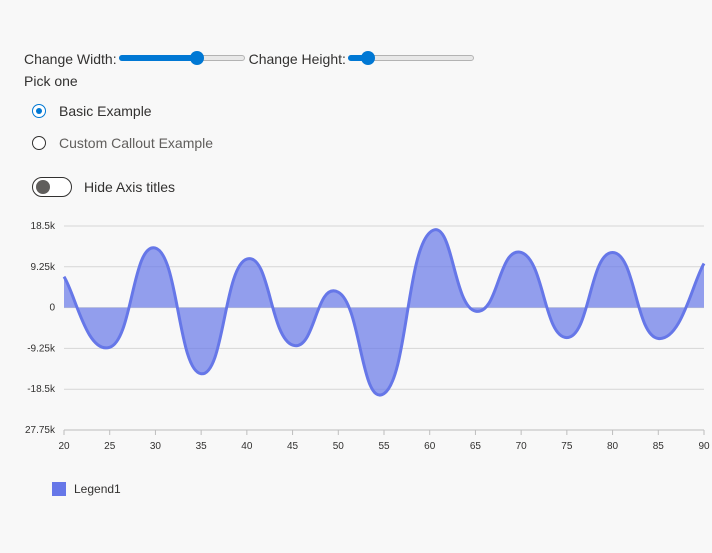  Describe the element at coordinates (39, 111) in the screenshot. I see `radio-checked-icon` at that location.